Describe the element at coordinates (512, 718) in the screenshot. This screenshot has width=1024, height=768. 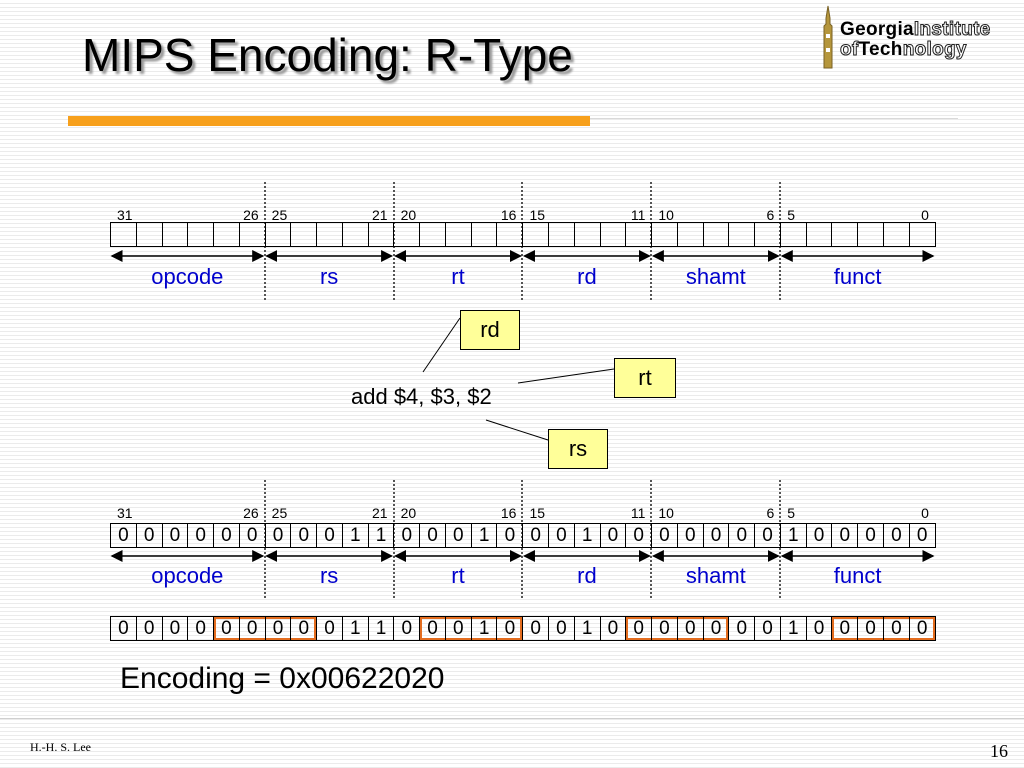
I see `footer-rule` at that location.